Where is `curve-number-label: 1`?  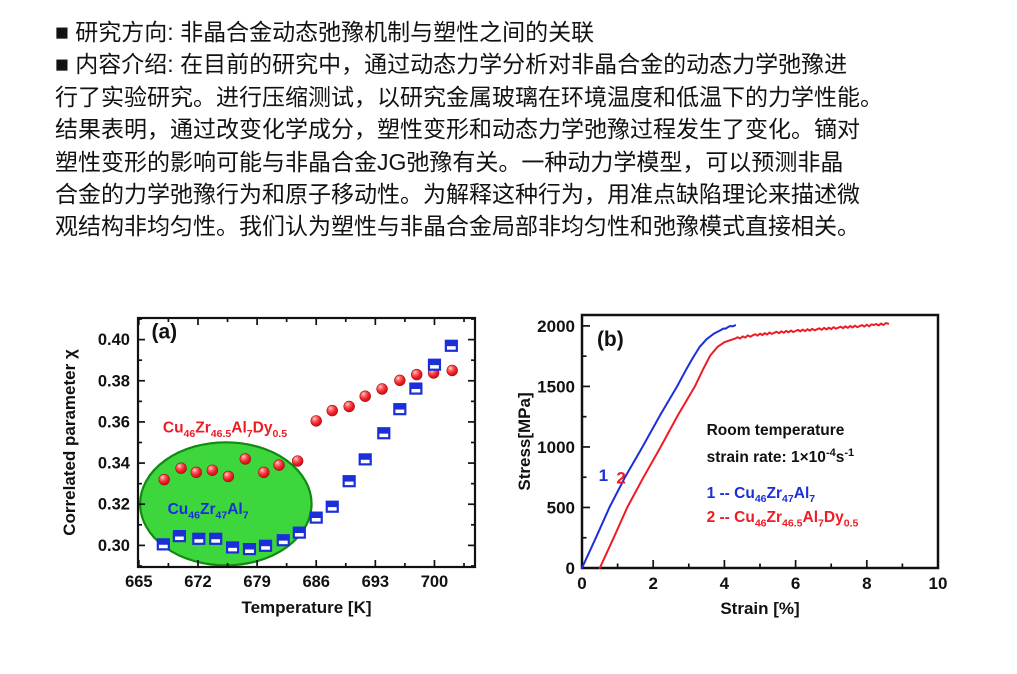 curve-number-label: 1 is located at coordinates (603, 475).